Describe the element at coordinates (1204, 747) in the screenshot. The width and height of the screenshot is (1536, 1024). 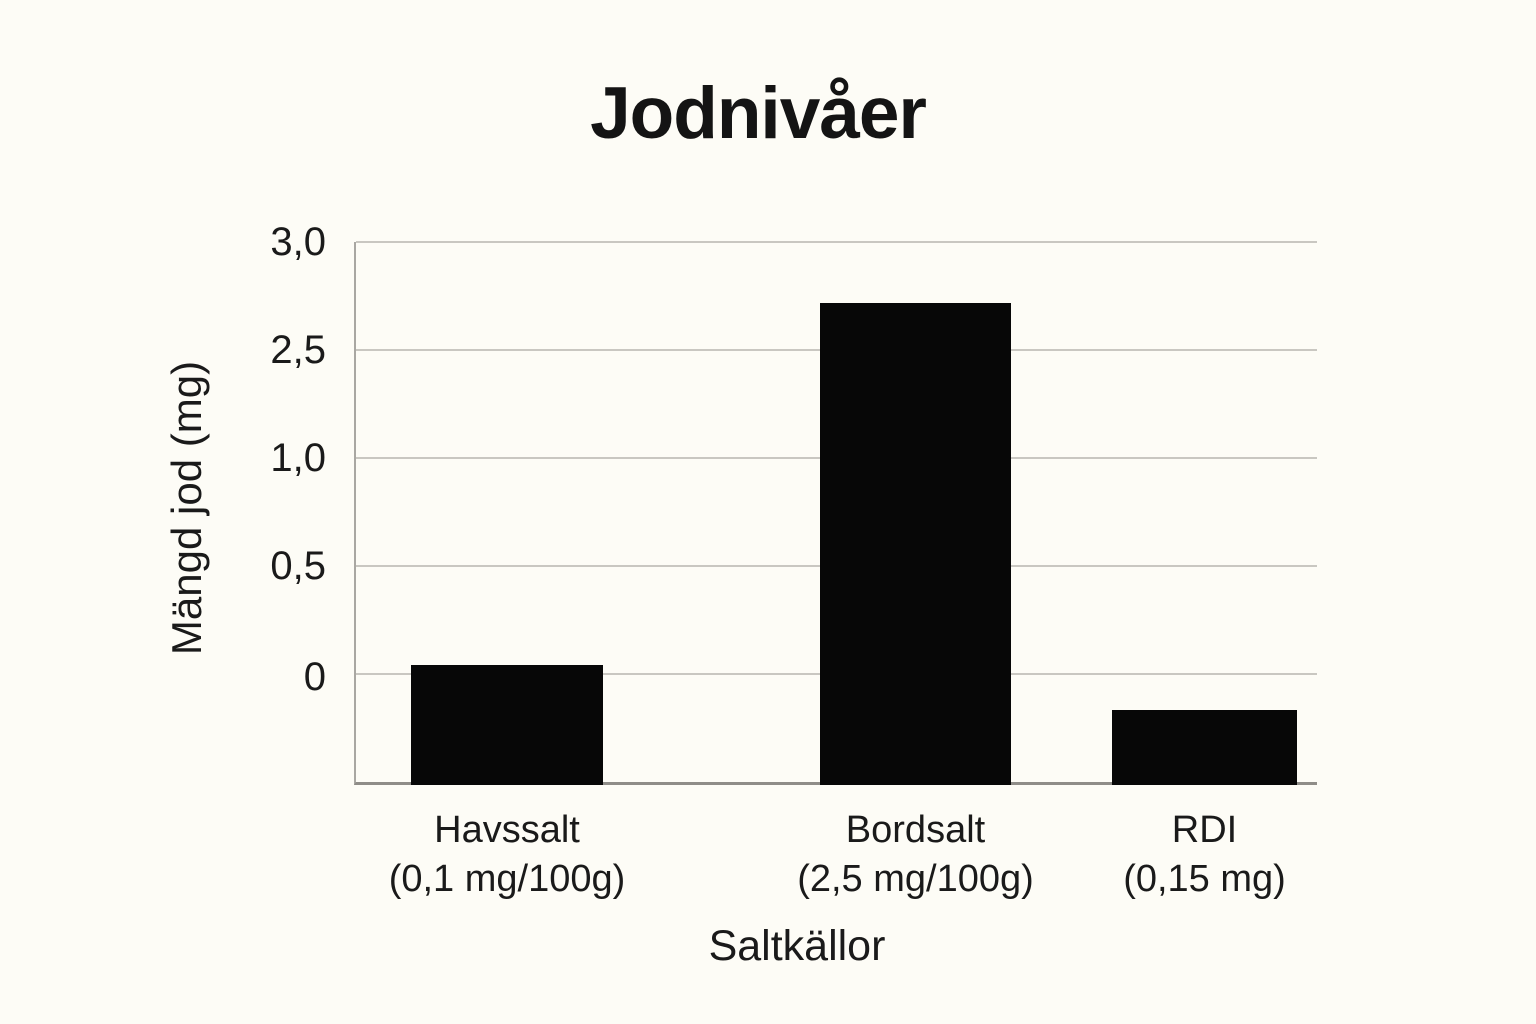
I see `bar-rdi` at that location.